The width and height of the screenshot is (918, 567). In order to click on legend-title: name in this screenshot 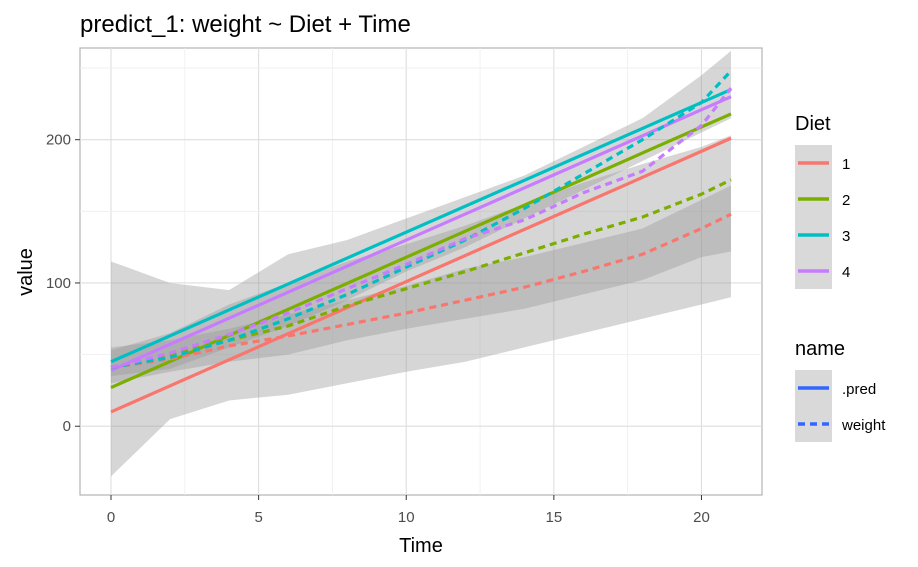, I will do `click(820, 349)`.